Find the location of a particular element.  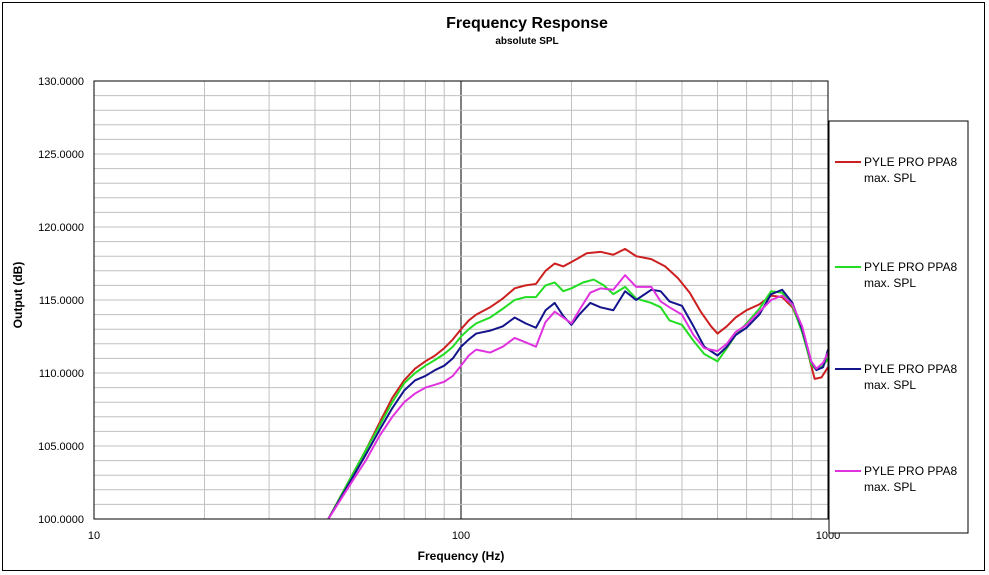

y-tick-label: 120.0000 is located at coordinates (61, 228).